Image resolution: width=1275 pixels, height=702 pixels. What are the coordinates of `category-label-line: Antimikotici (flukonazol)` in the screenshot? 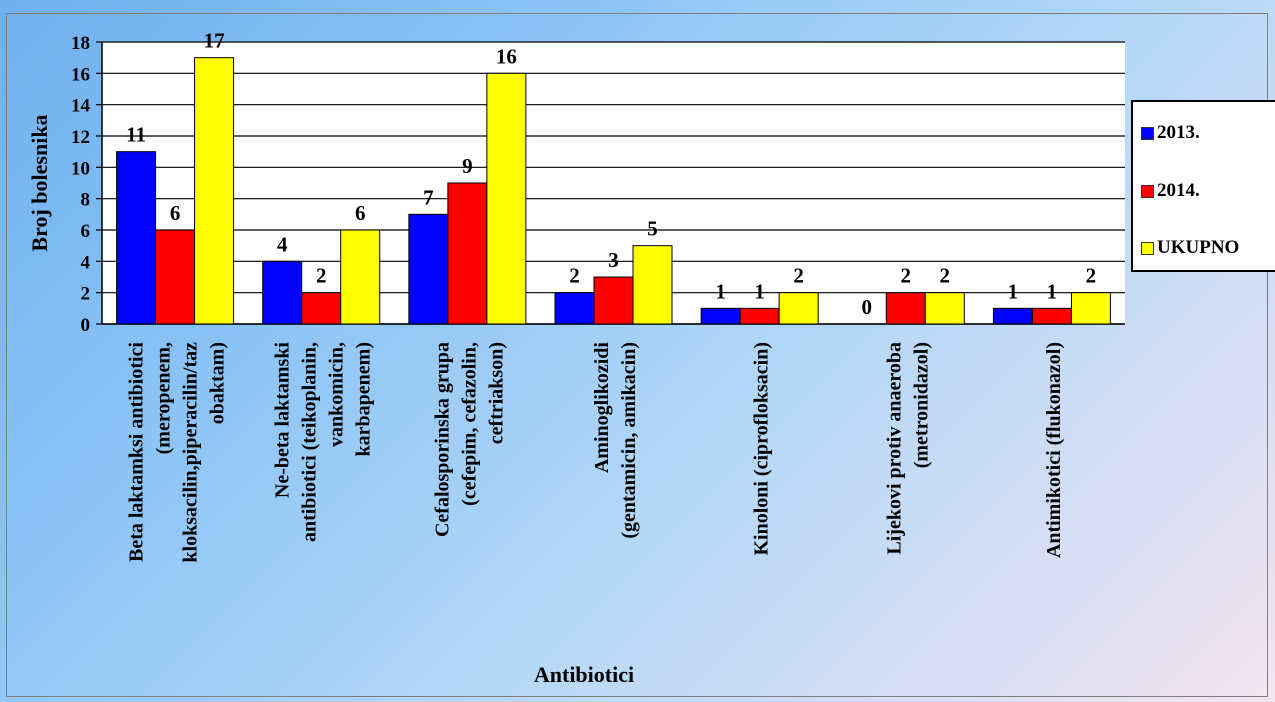 It's located at (1054, 450).